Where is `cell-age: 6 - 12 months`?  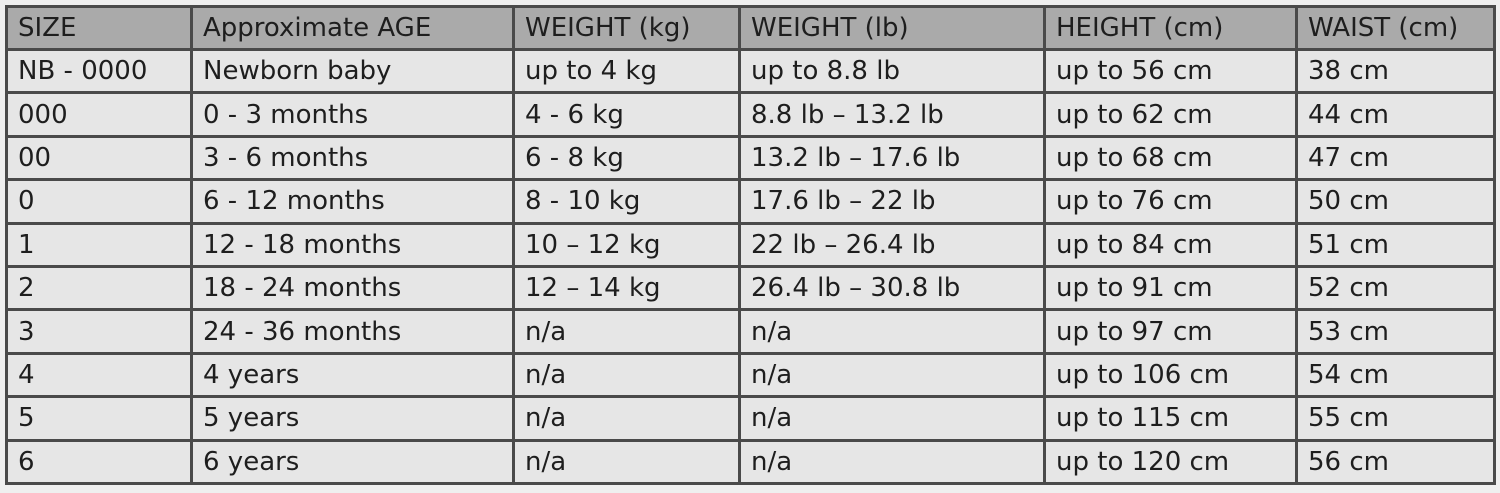
cell-age: 6 - 12 months is located at coordinates (352, 201).